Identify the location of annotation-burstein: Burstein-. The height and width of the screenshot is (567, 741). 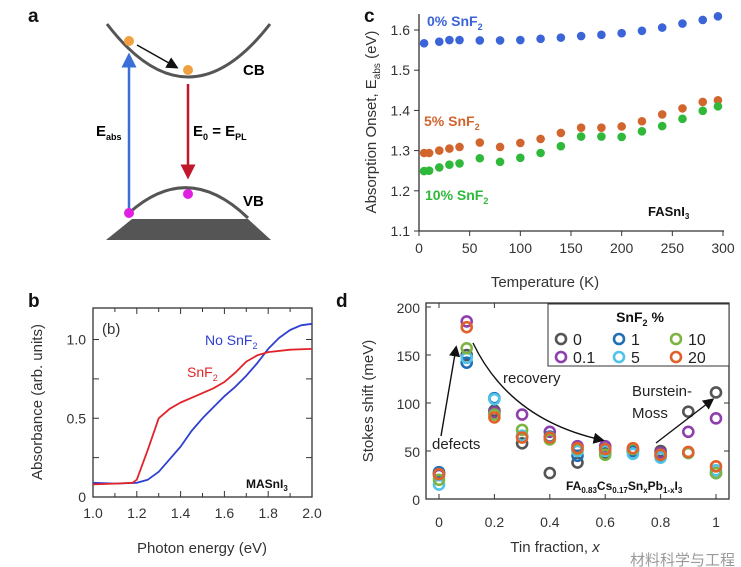
(662, 391).